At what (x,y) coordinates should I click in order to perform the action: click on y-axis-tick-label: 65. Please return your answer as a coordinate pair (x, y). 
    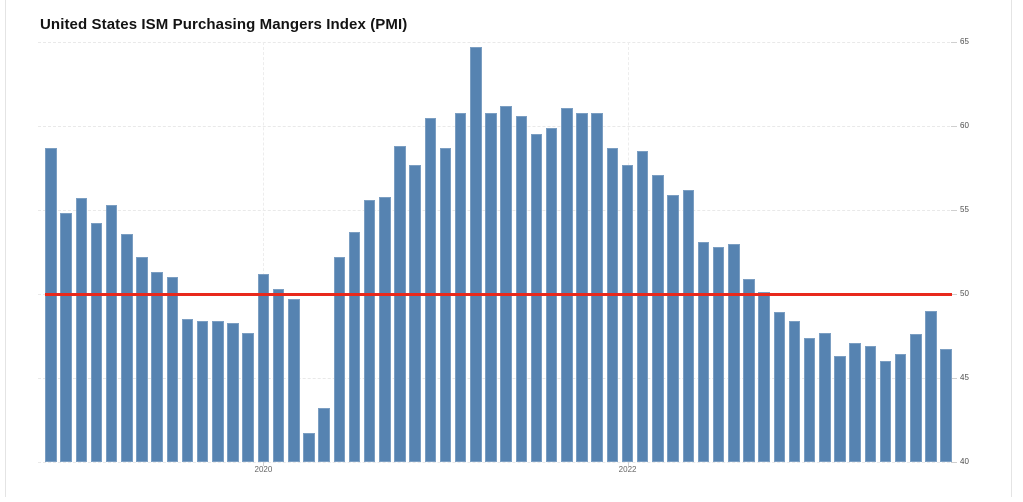
    Looking at the image, I should click on (964, 41).